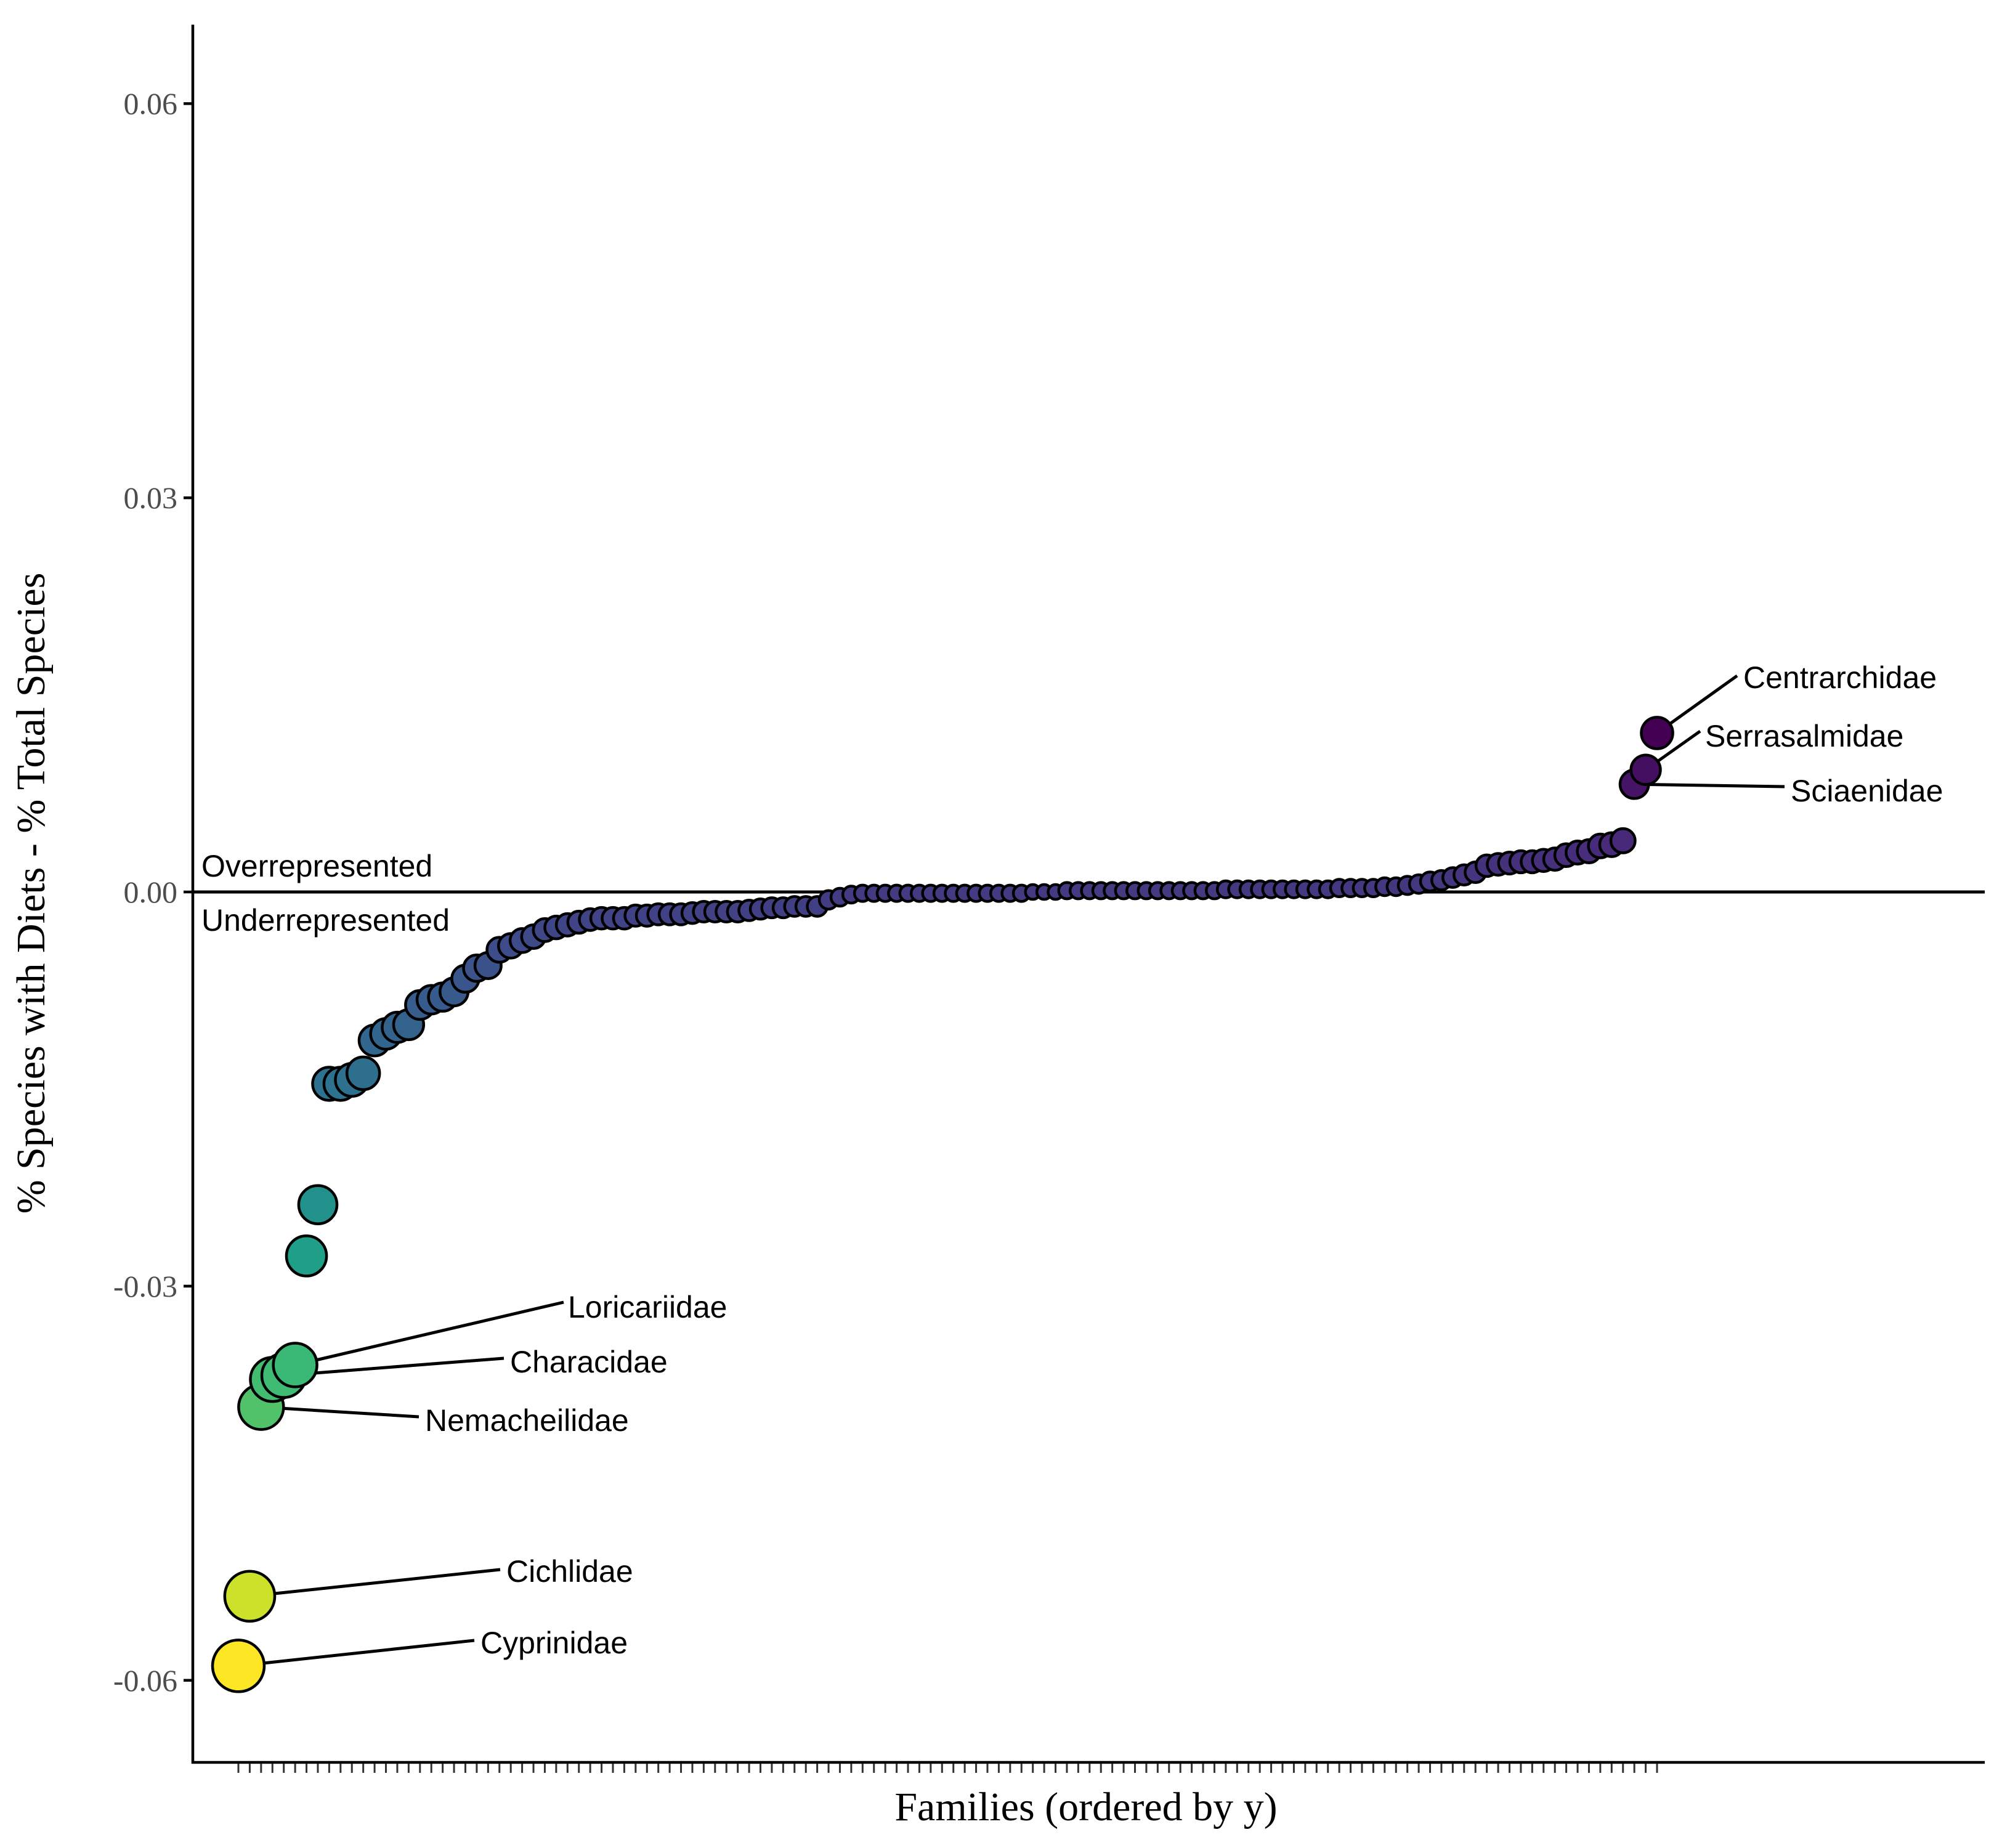 This screenshot has width=2002, height=1848. Describe the element at coordinates (527, 1420) in the screenshot. I see `family-label: Nemacheilidae` at that location.